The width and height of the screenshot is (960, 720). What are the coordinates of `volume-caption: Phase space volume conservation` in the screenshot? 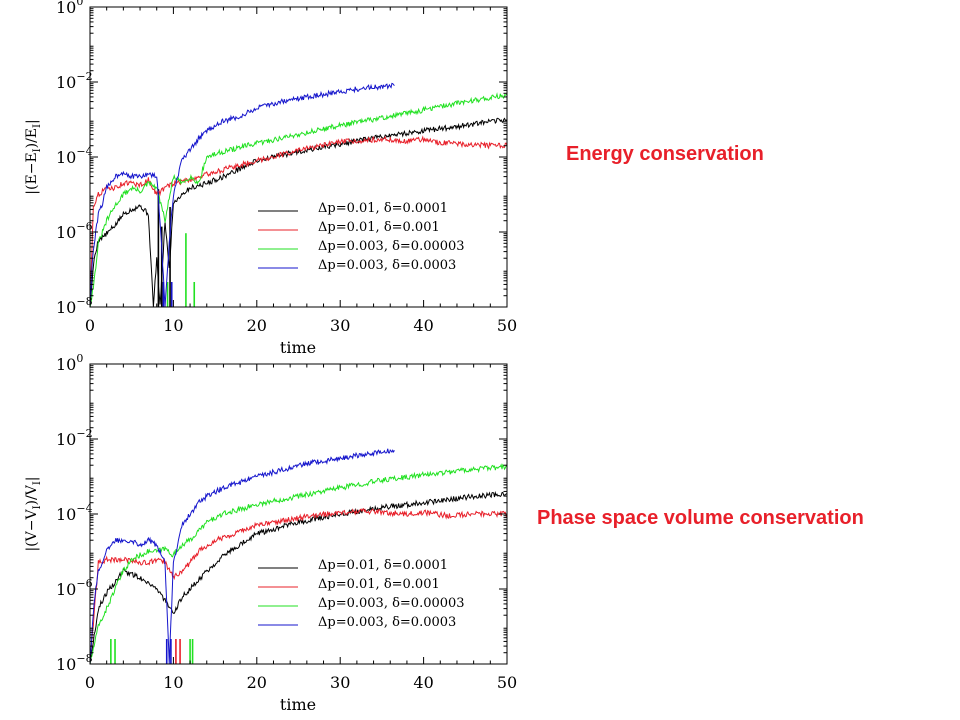 It's located at (700, 518).